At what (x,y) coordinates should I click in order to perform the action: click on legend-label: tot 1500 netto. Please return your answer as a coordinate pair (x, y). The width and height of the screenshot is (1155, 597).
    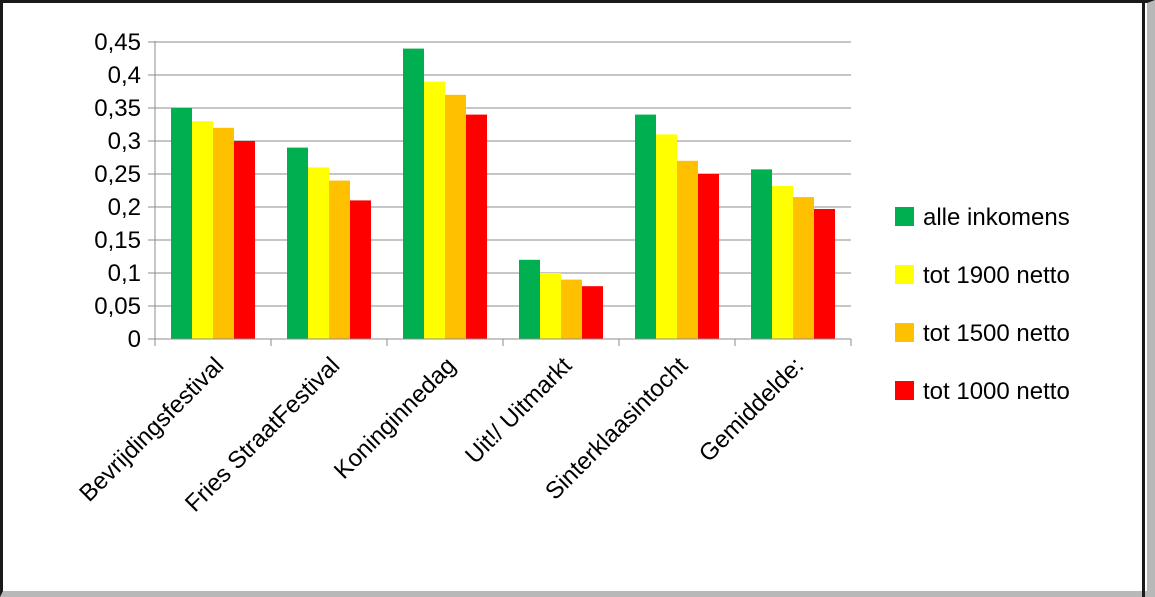
    Looking at the image, I should click on (996, 333).